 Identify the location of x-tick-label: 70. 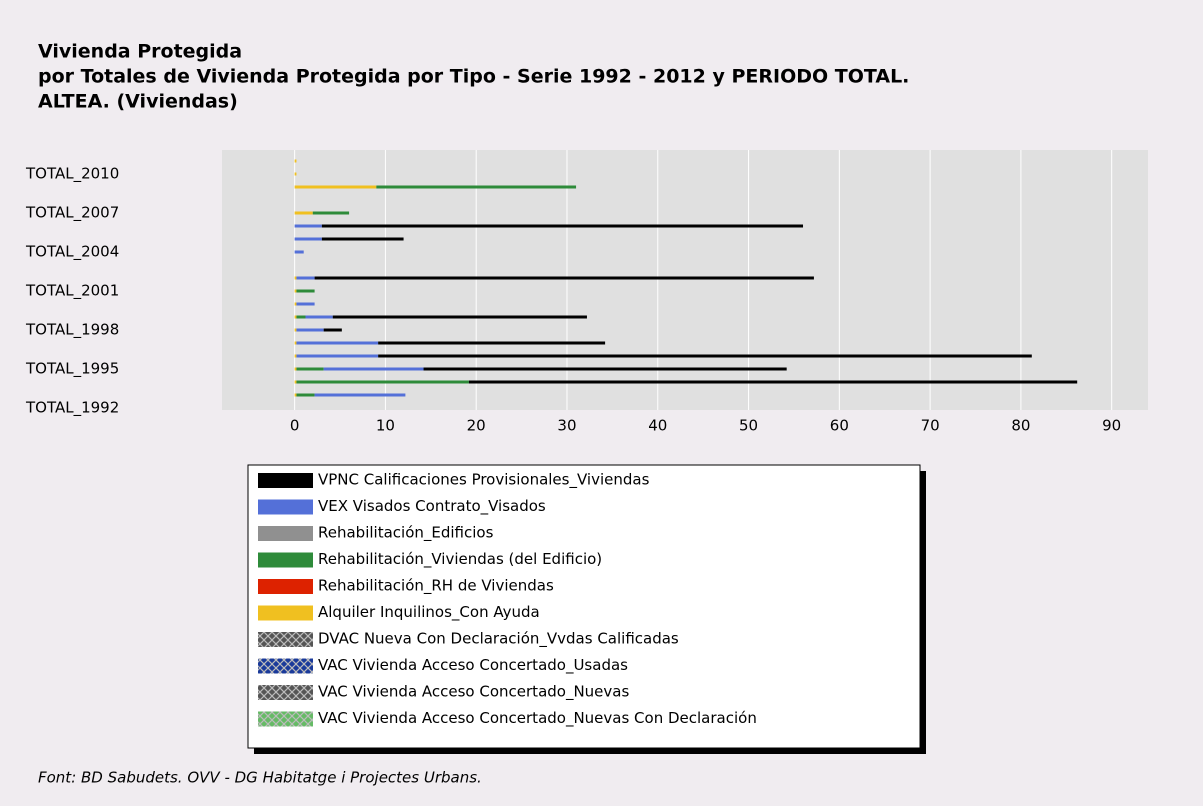
(930, 426).